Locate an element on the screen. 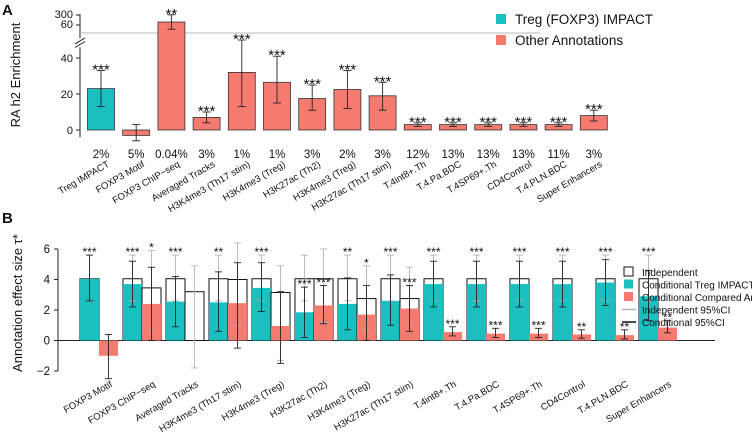  panel-a-percent-label: 1% is located at coordinates (241, 155).